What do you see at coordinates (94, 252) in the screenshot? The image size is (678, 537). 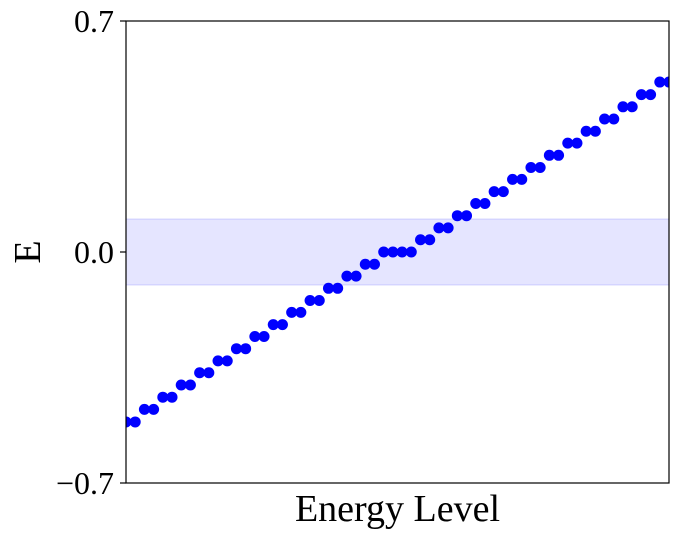 I see `y-tick-label: 0.0` at bounding box center [94, 252].